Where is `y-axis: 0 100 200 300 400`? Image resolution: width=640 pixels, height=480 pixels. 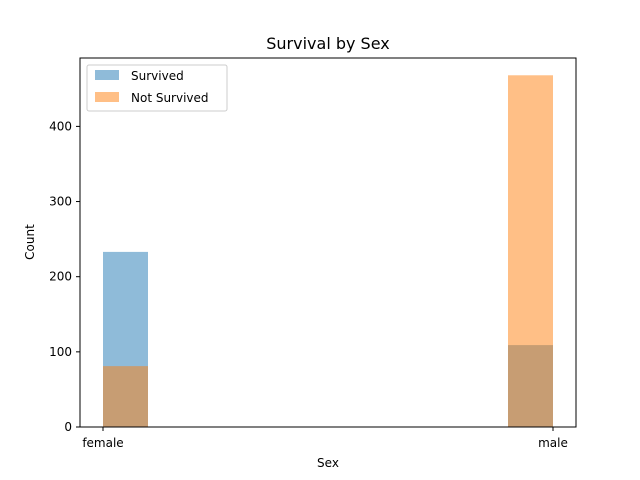 y-axis: 0 100 200 300 400 is located at coordinates (64, 276).